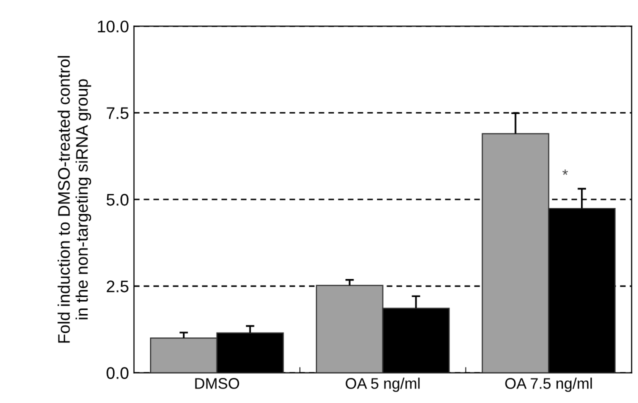  I want to click on annotation: *, so click(565, 172).